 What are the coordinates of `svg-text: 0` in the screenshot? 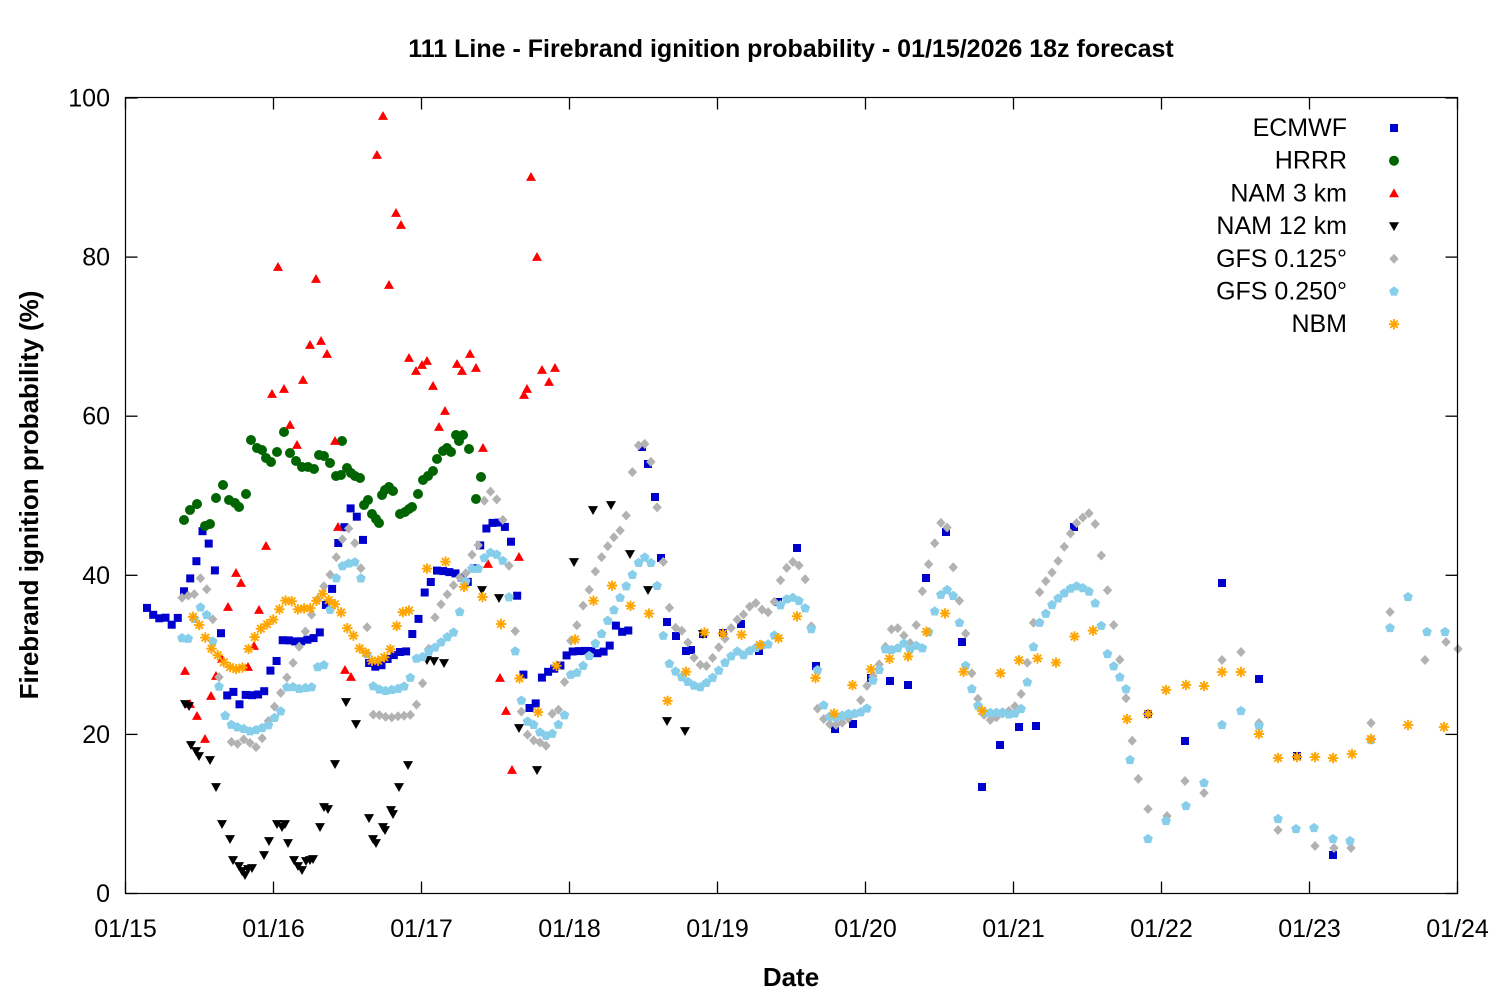 It's located at (103, 894).